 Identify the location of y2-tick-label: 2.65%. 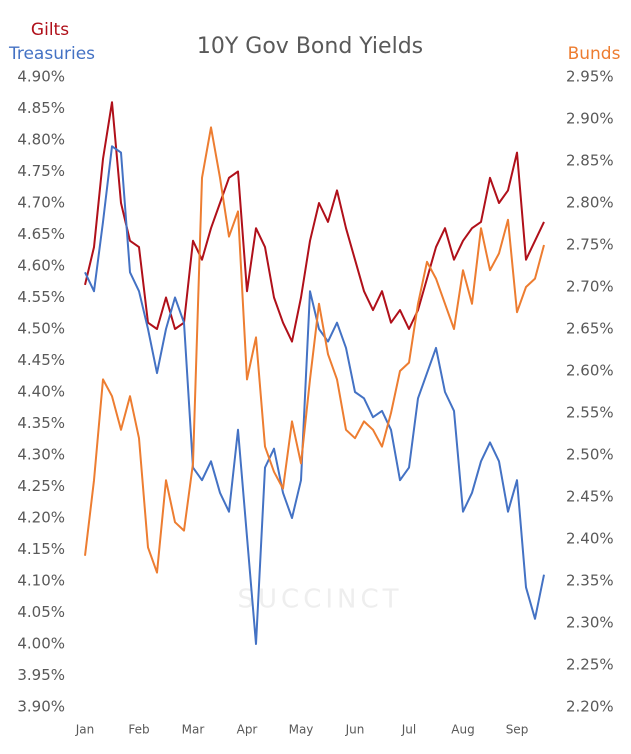
(590, 329).